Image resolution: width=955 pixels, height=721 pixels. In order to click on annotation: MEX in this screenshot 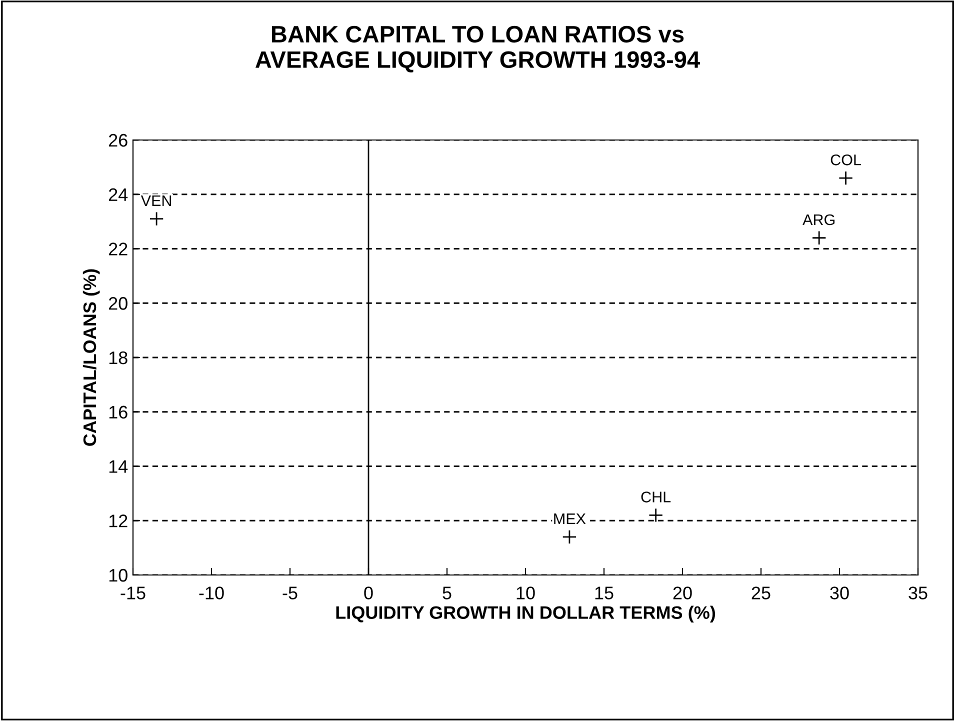, I will do `click(570, 519)`.